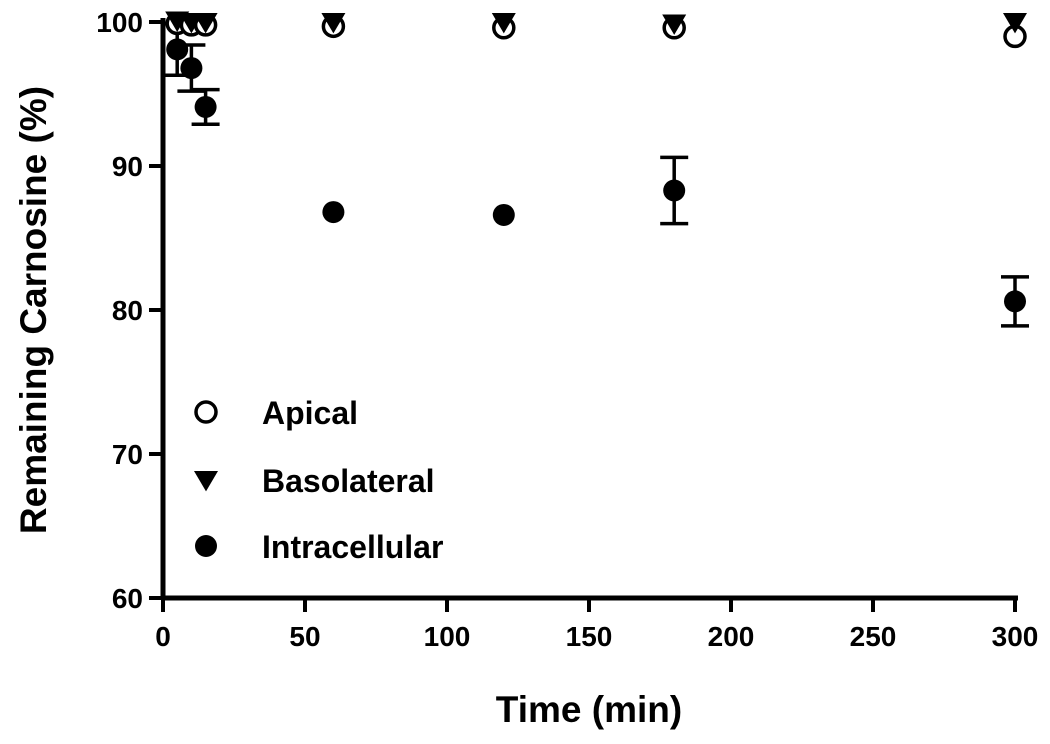 Image resolution: width=1050 pixels, height=744 pixels. I want to click on legend-label-apical: Apical, so click(310, 413).